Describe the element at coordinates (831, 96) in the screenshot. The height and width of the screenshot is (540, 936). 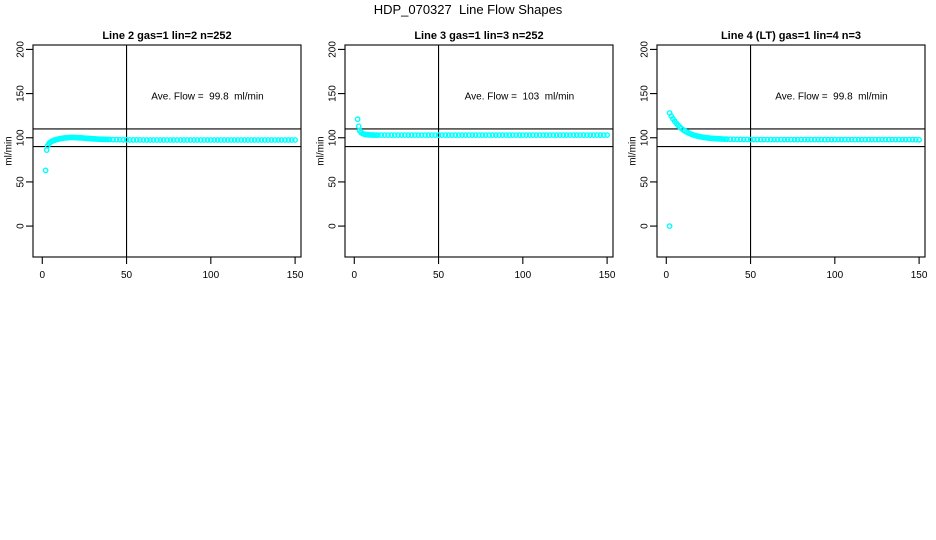
I see `average-flow-annotation: Ave. Flow = 99.8 ml/min` at that location.